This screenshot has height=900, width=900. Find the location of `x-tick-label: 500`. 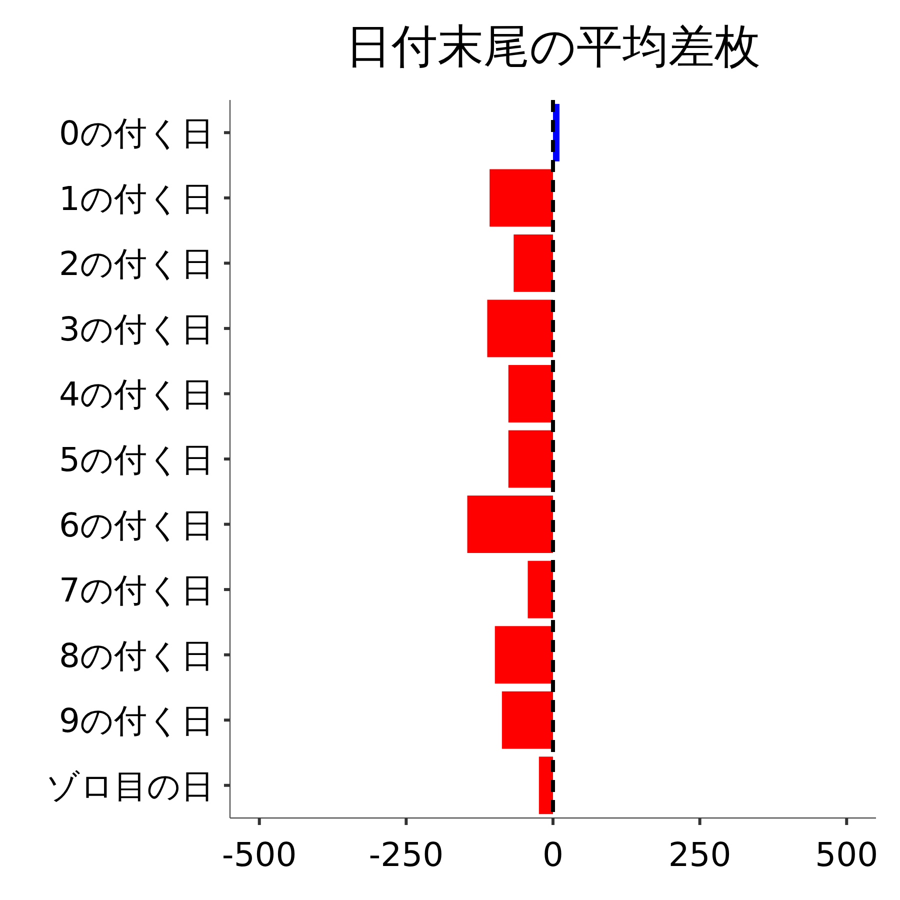

x-tick-label: 500 is located at coordinates (846, 854).